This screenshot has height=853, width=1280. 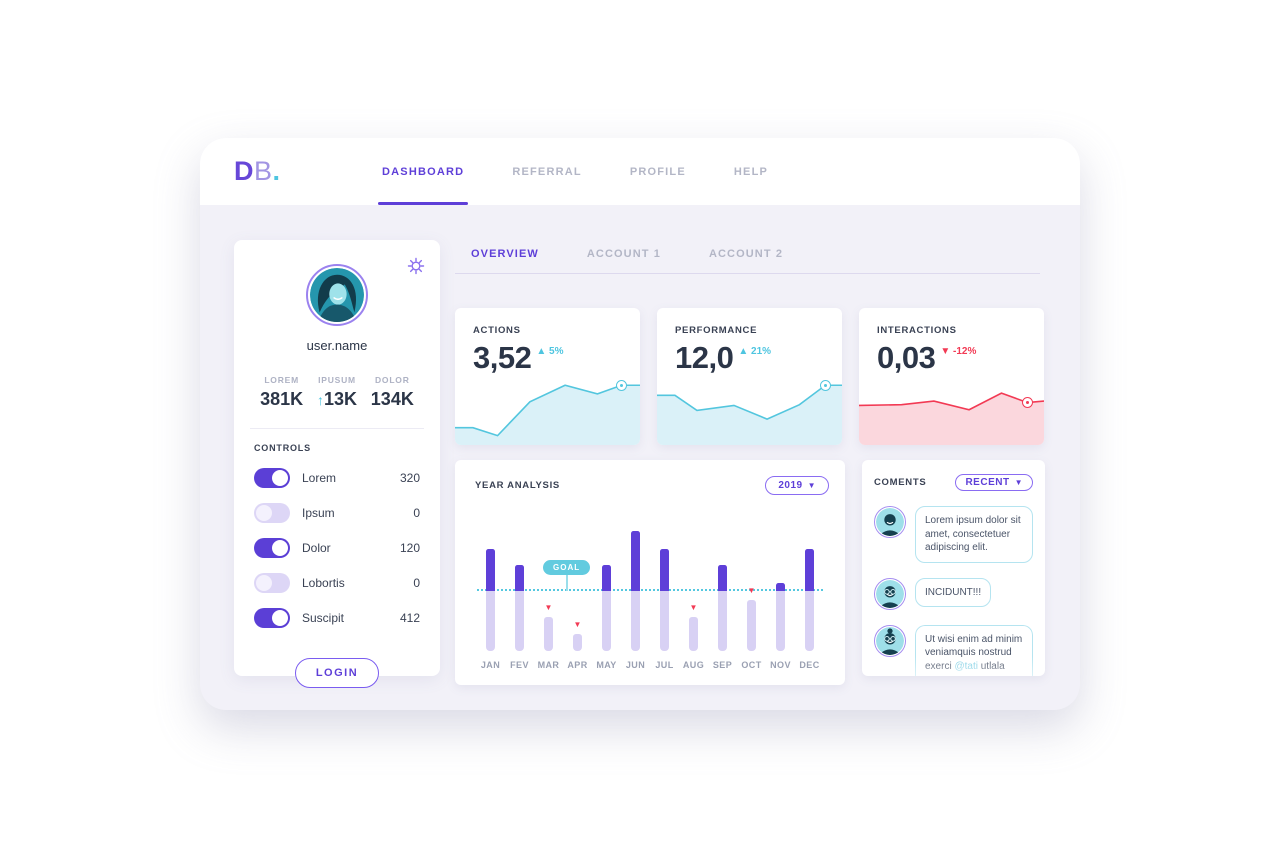 What do you see at coordinates (987, 482) in the screenshot?
I see `comments-filter-value: RECENT` at bounding box center [987, 482].